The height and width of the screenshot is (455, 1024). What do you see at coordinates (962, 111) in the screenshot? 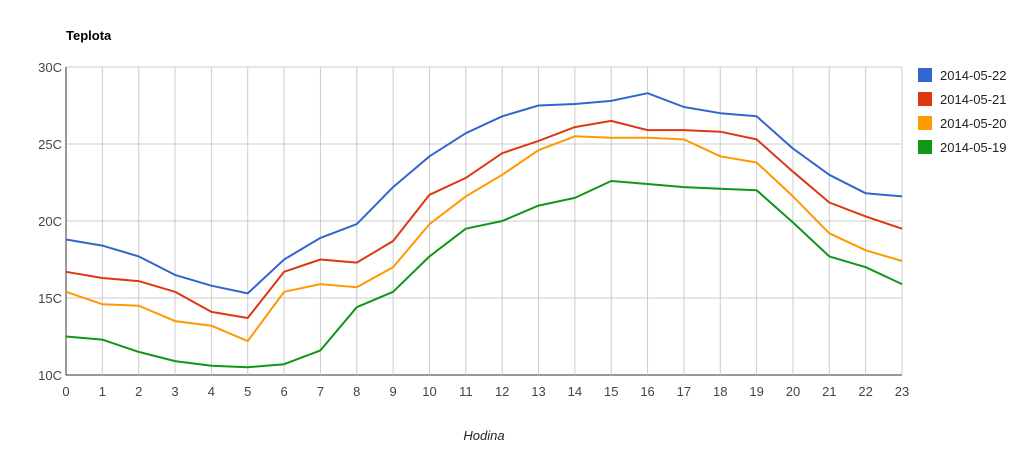
I see `legend: 2014-05-22 2014-05-21 2014-05-20 2014-05-19` at bounding box center [962, 111].